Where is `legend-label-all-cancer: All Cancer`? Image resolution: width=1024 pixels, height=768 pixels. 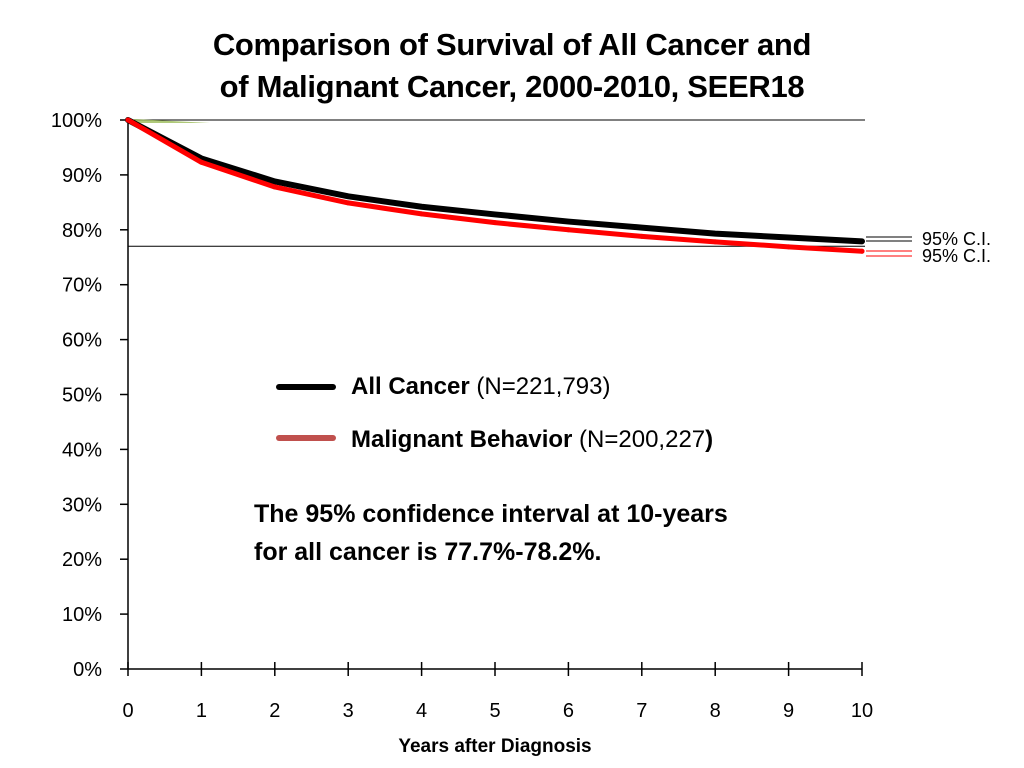 legend-label-all-cancer: All Cancer is located at coordinates (410, 386).